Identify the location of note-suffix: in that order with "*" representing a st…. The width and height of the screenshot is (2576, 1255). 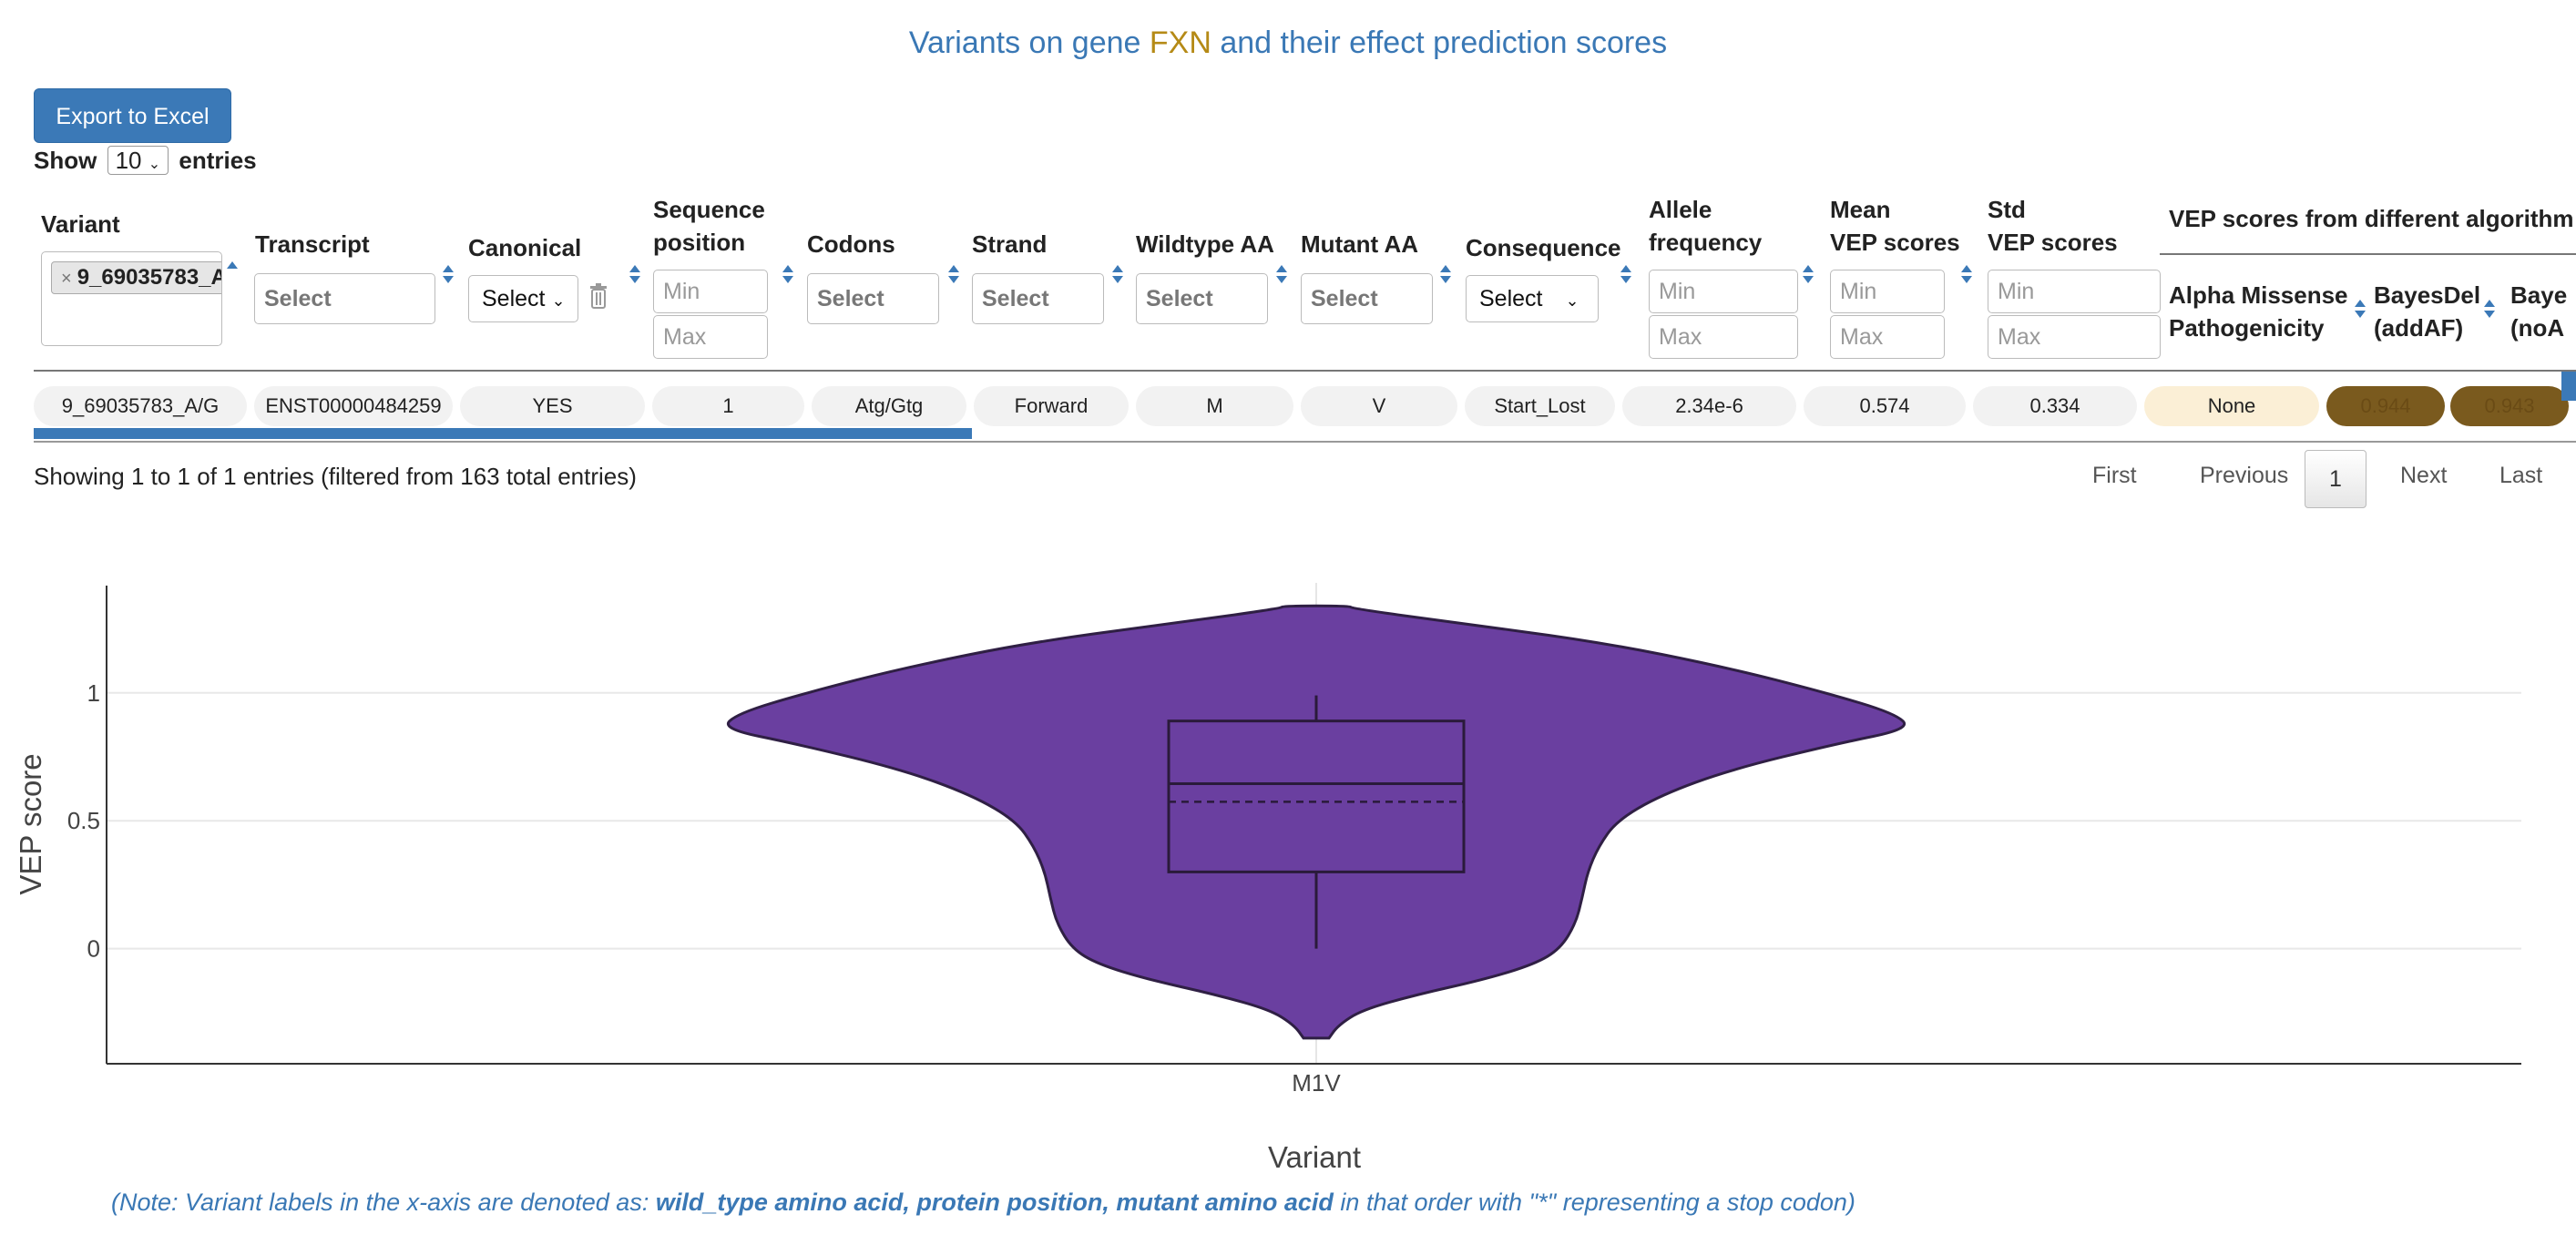
(1594, 1203).